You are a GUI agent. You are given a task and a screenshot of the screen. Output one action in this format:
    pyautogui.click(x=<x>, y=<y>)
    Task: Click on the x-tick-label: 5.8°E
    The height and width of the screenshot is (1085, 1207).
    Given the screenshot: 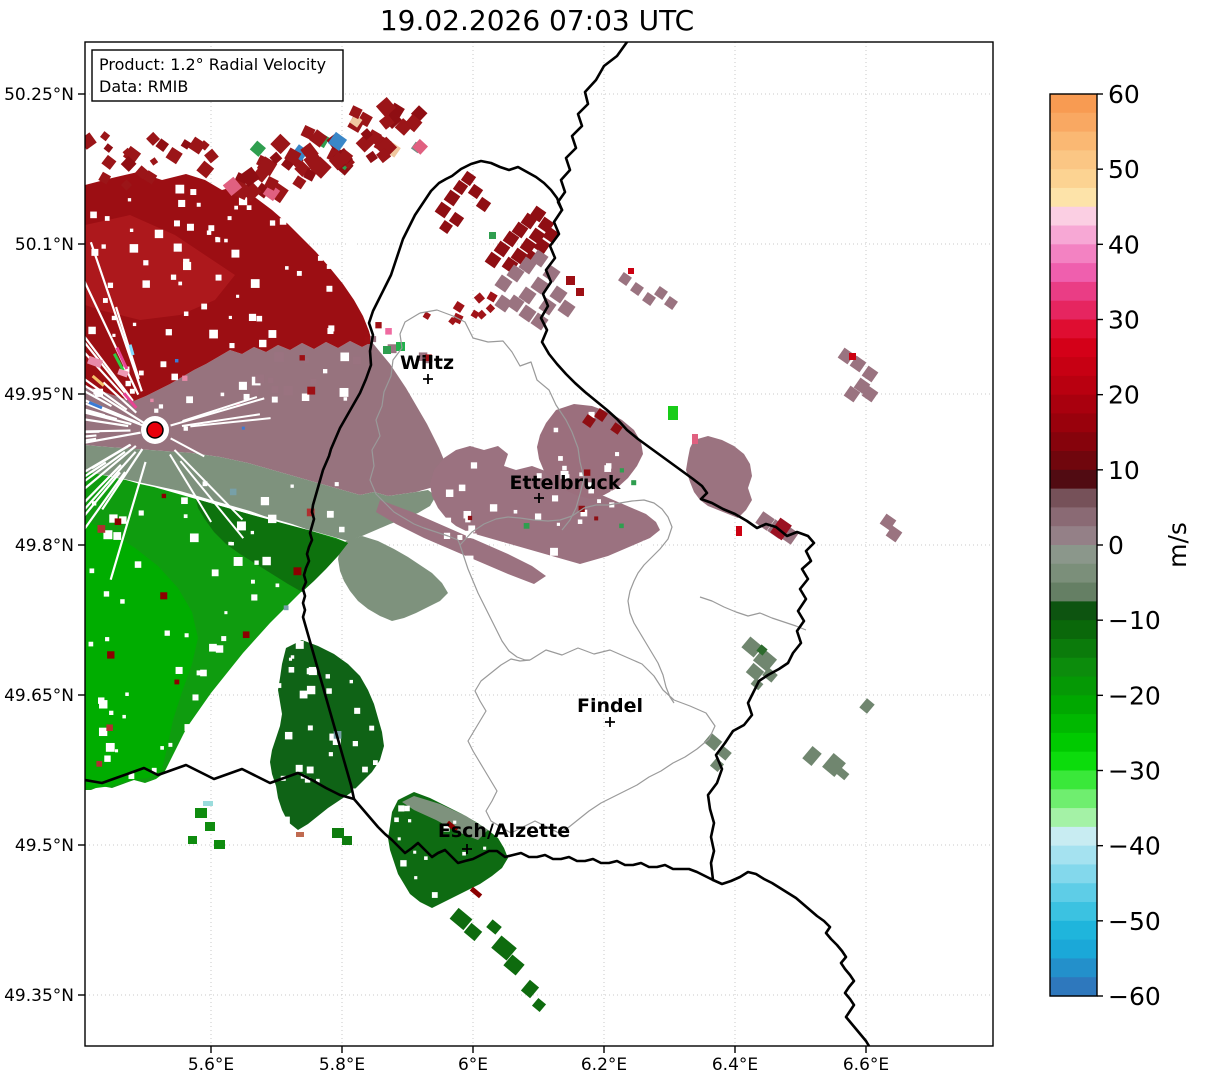 What is the action you would take?
    pyautogui.click(x=342, y=1065)
    